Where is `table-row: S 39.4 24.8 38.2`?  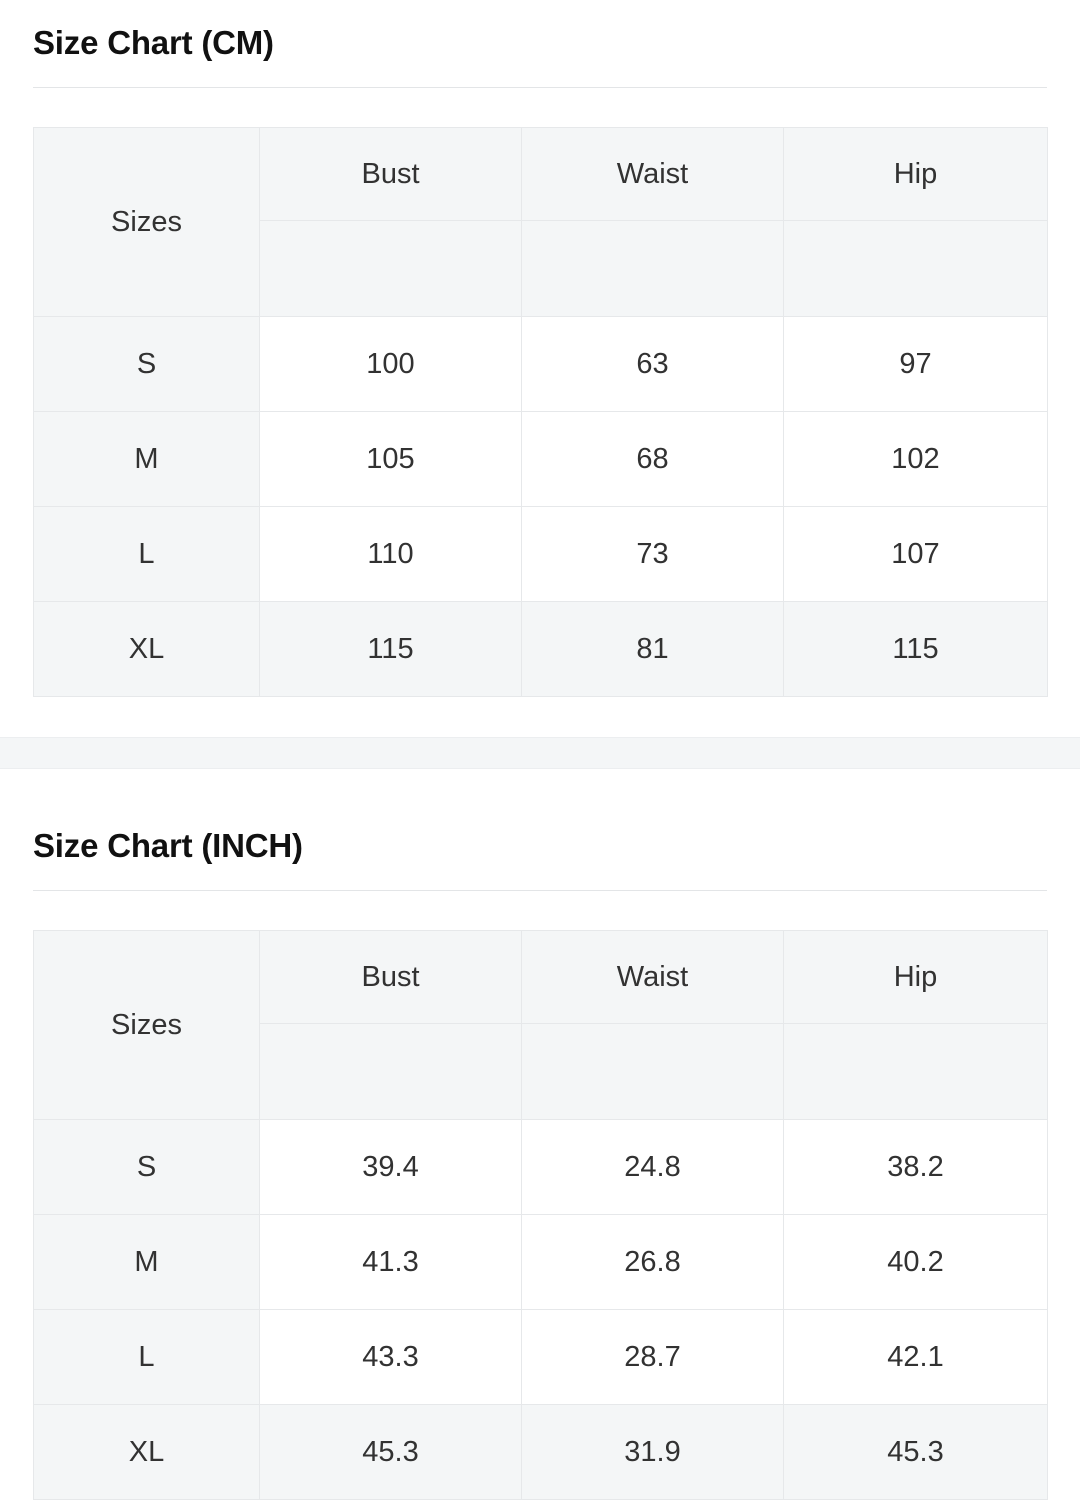
table-row: S 39.4 24.8 38.2 is located at coordinates (540, 1167).